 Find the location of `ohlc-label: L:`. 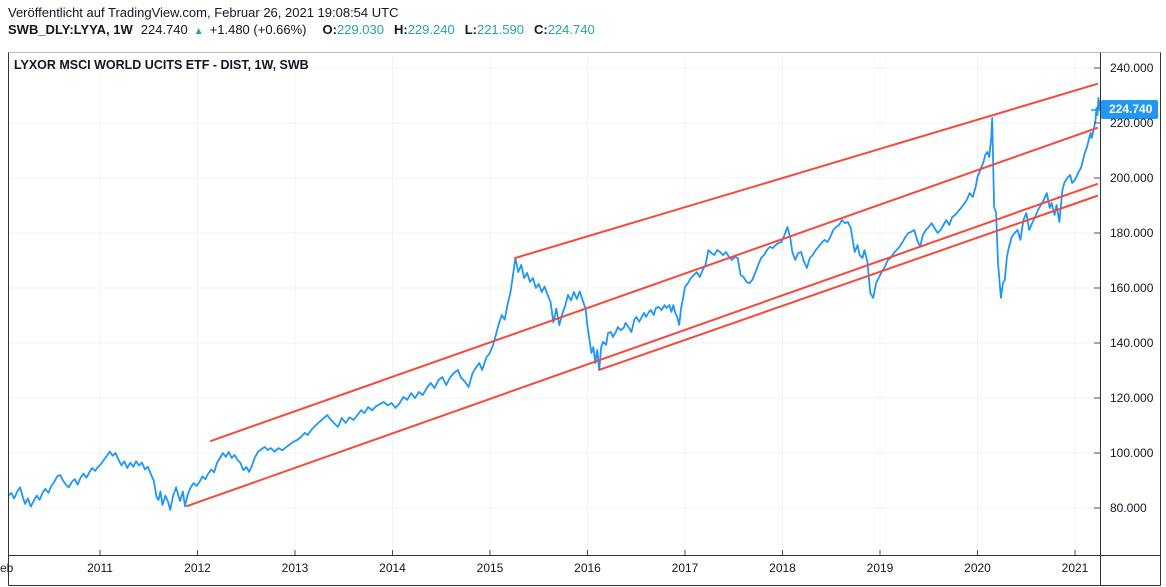

ohlc-label: L: is located at coordinates (470, 29).